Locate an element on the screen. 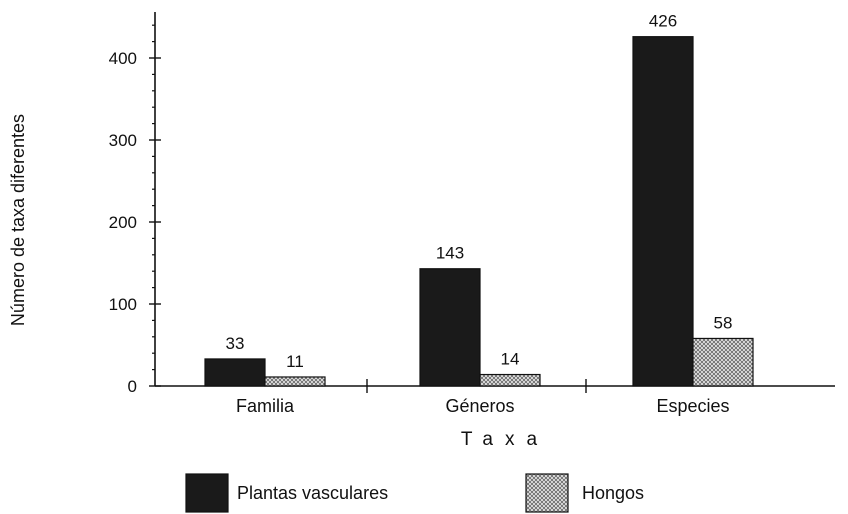 The image size is (848, 514). legend-label: Hongos is located at coordinates (613, 493).